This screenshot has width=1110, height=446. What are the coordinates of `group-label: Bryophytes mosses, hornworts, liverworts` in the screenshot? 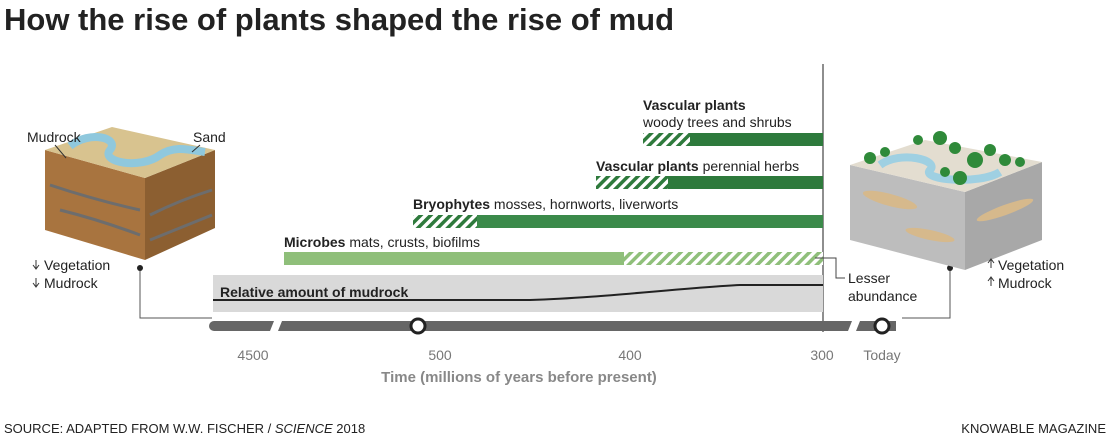 It's located at (545, 204).